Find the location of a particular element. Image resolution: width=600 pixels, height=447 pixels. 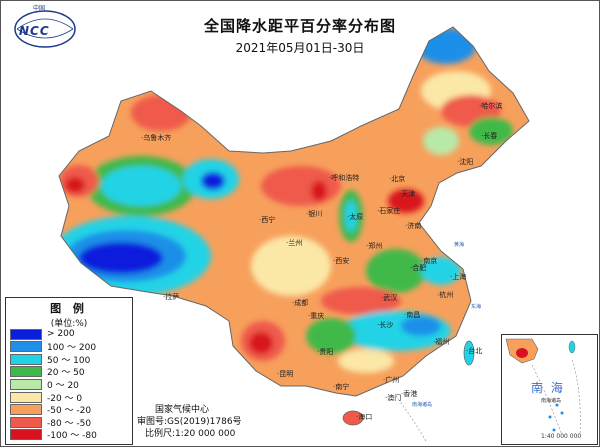

legend-item: 50 ～ 100 is located at coordinates (50, 359).